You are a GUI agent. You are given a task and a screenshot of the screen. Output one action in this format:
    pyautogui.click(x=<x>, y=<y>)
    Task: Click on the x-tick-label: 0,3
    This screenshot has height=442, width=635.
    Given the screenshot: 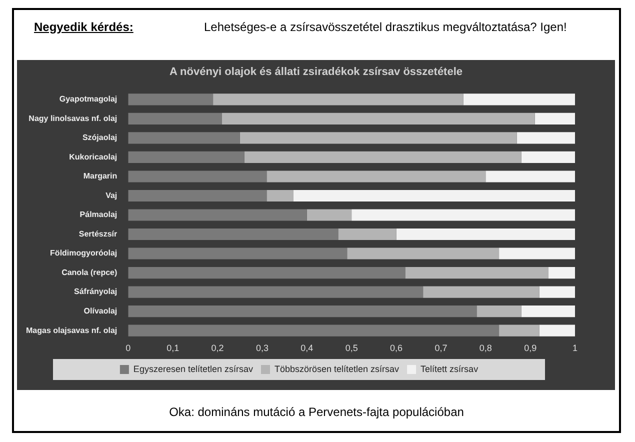 What is the action you would take?
    pyautogui.click(x=262, y=348)
    